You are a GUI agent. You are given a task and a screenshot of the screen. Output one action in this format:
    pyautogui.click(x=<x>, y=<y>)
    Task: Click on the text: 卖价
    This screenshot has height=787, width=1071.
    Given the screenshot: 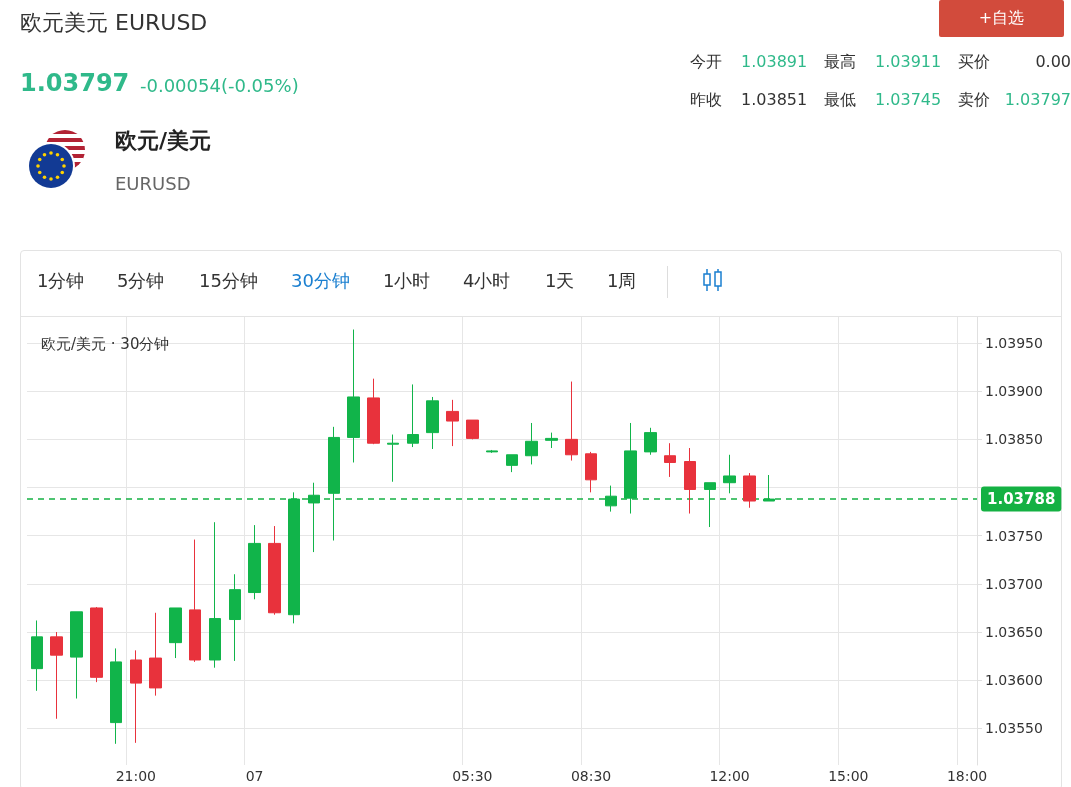 What is the action you would take?
    pyautogui.click(x=974, y=100)
    